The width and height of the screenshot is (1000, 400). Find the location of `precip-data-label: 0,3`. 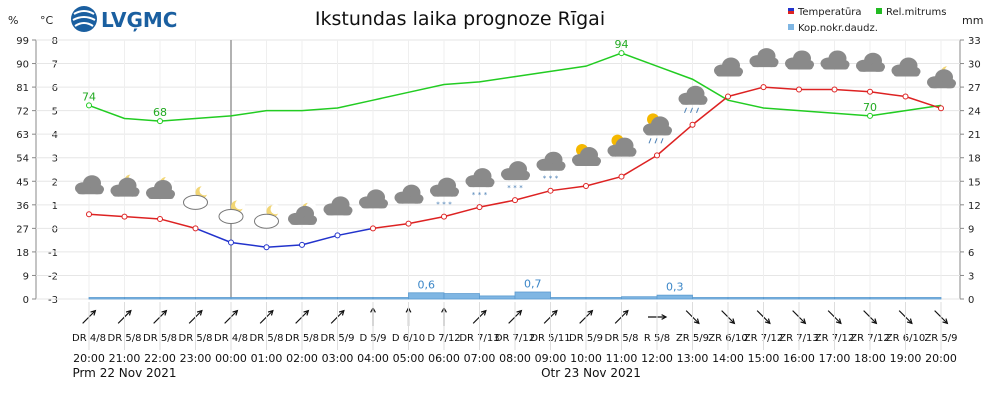

precip-data-label: 0,3 is located at coordinates (675, 287).